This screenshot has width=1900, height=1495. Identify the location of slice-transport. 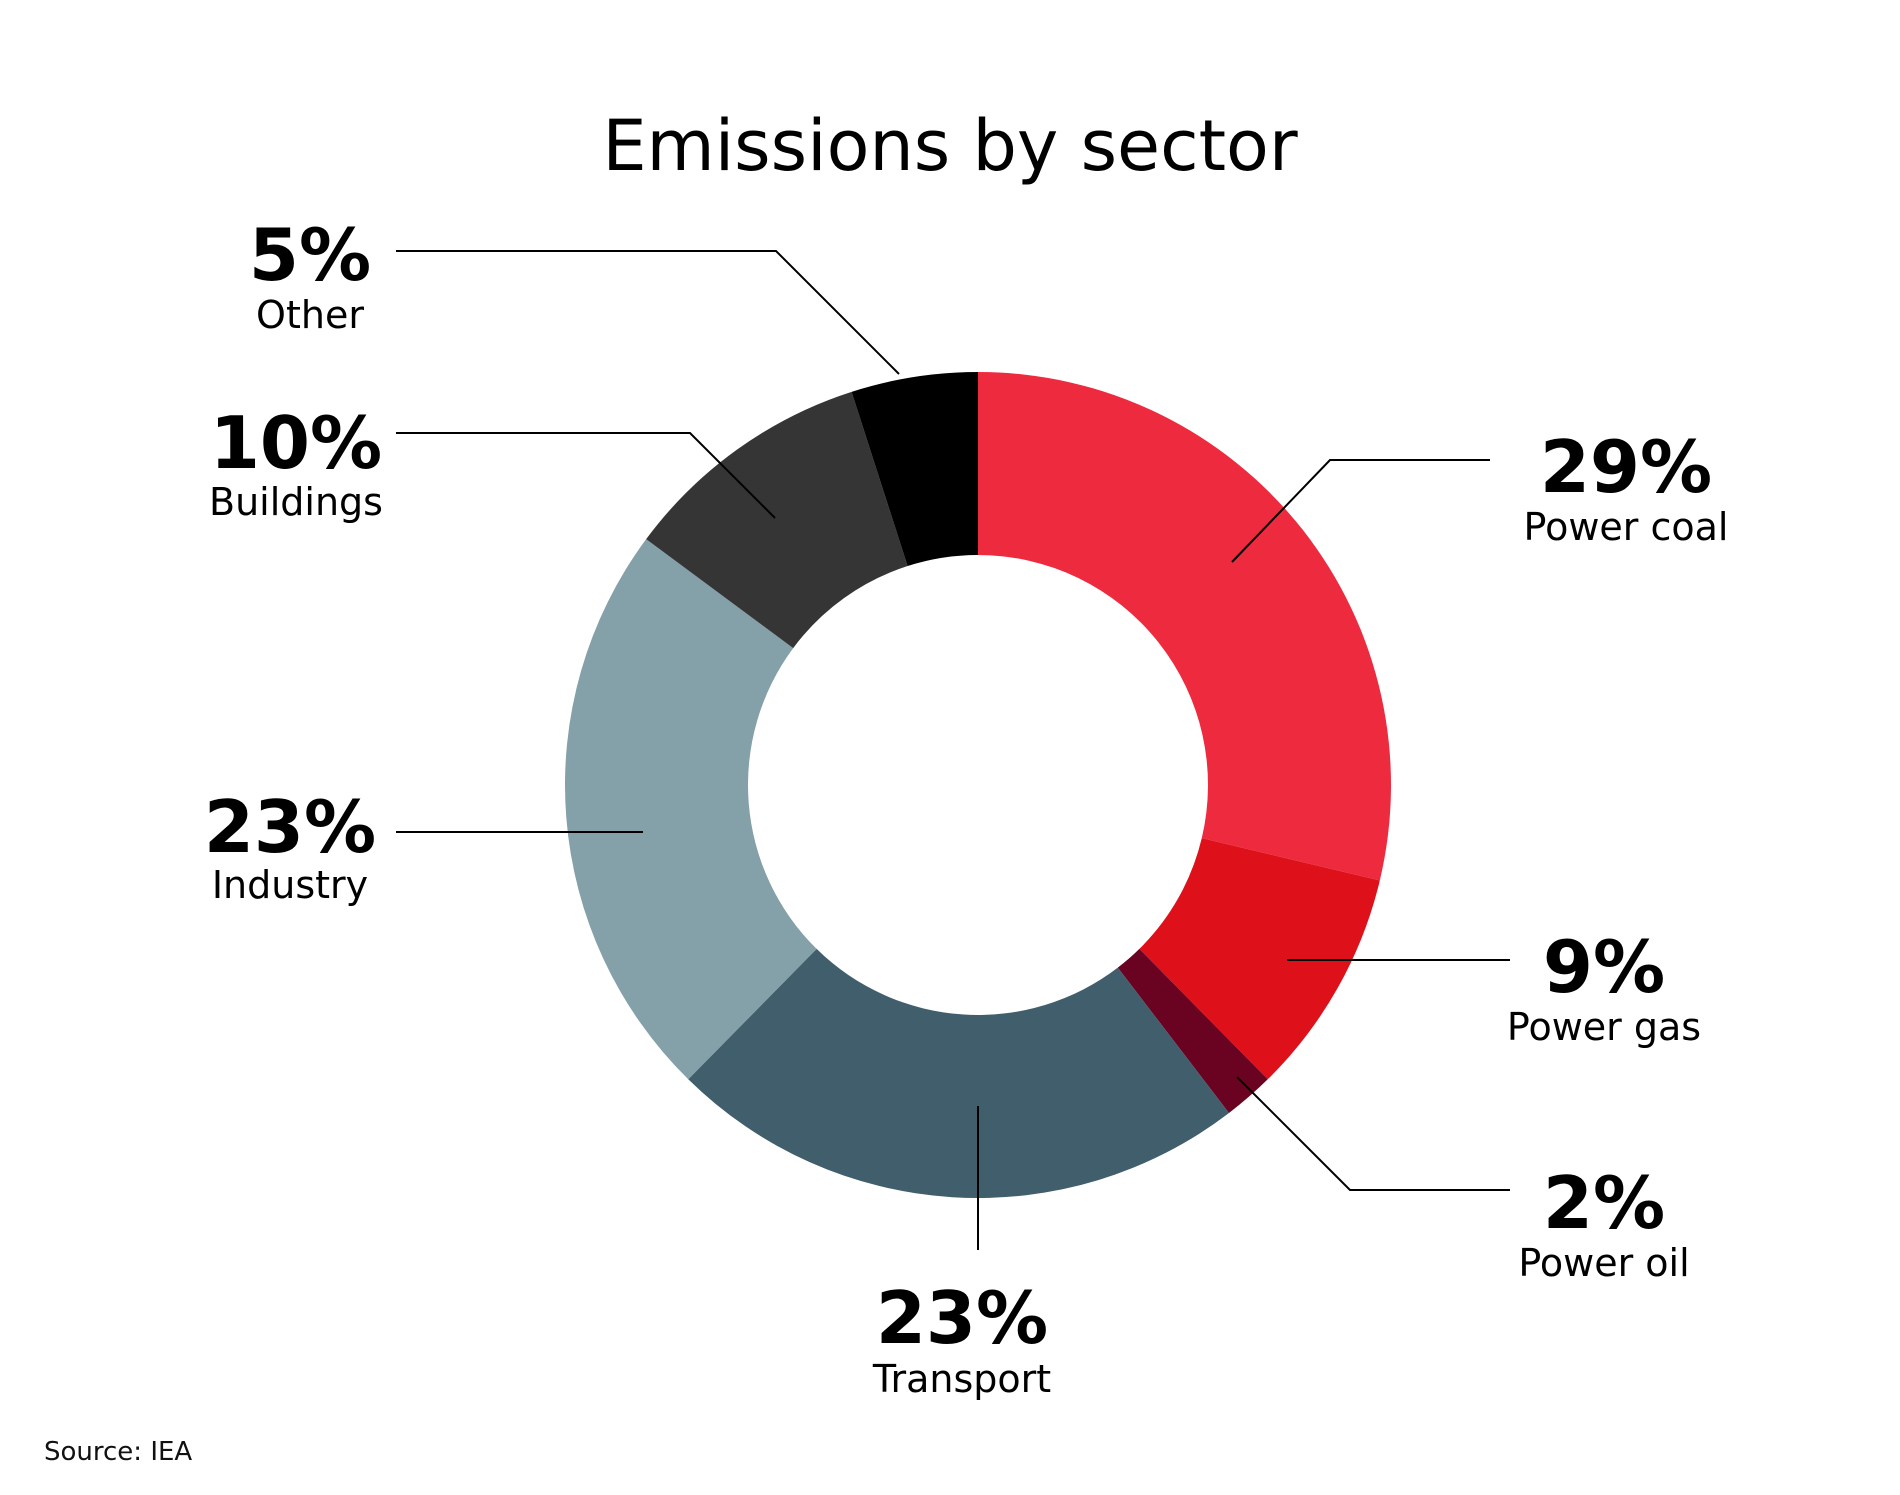
(958, 1073).